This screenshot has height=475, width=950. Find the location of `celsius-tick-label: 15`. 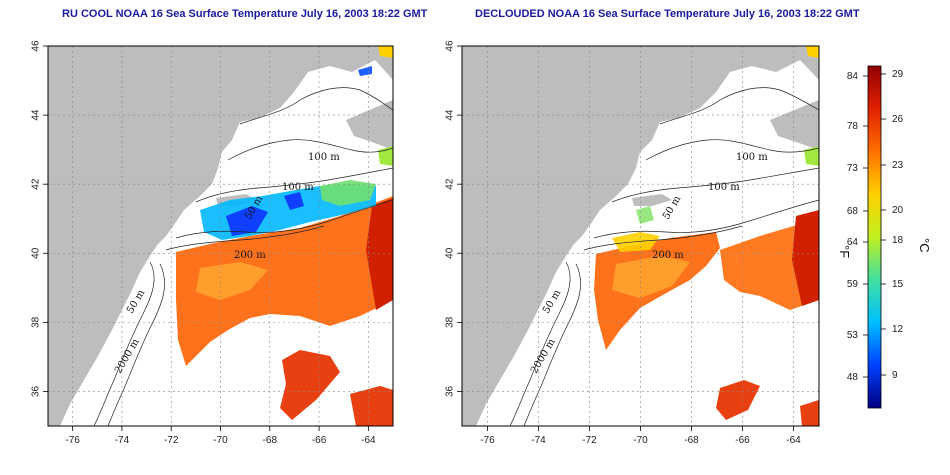

celsius-tick-label: 15 is located at coordinates (898, 284).